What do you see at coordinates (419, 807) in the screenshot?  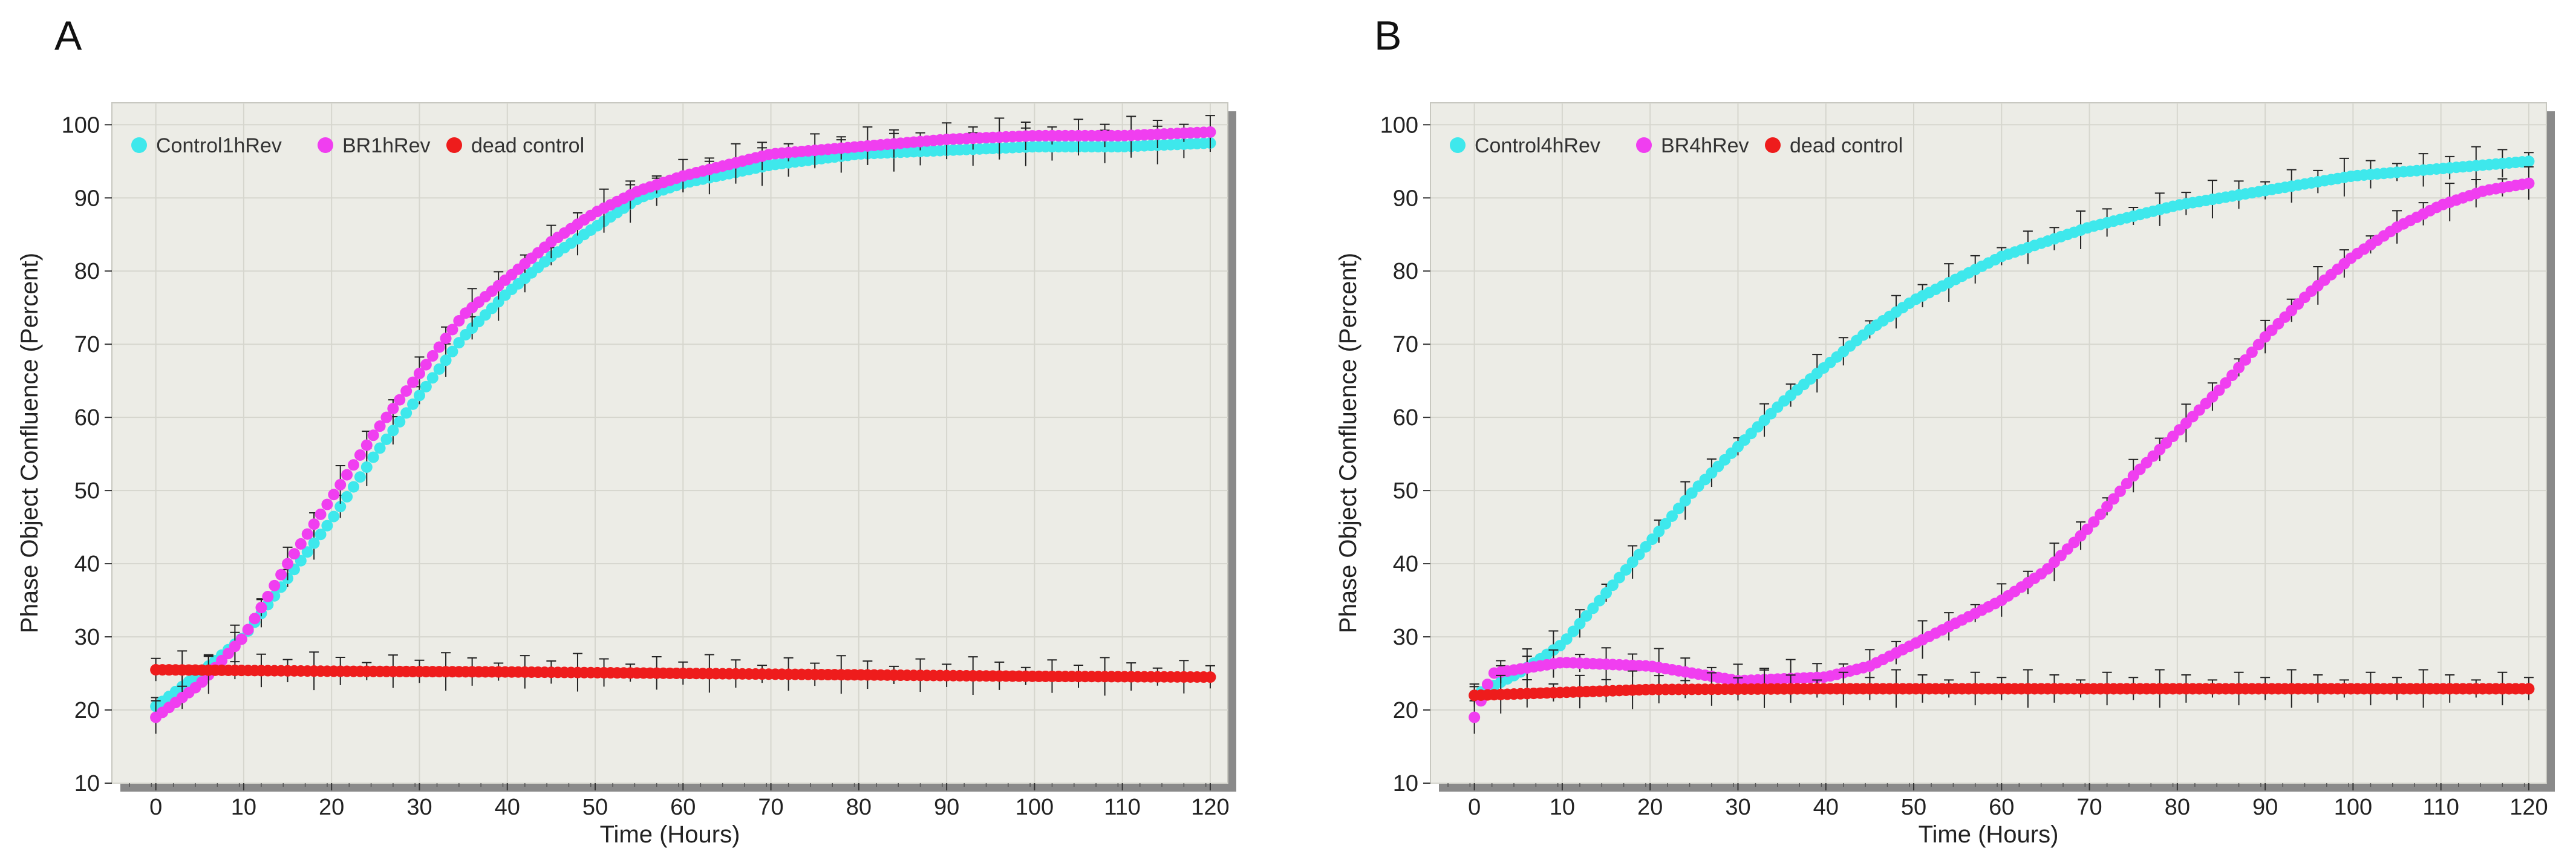 I see `x-tick-label: 30` at bounding box center [419, 807].